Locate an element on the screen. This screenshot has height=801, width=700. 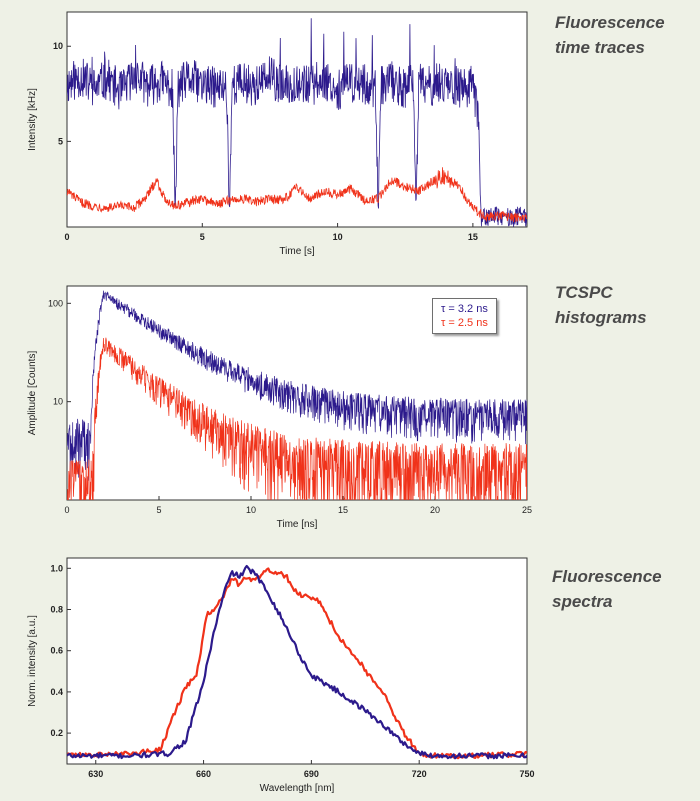
y-tick-label: 1.0 is located at coordinates (56, 568).